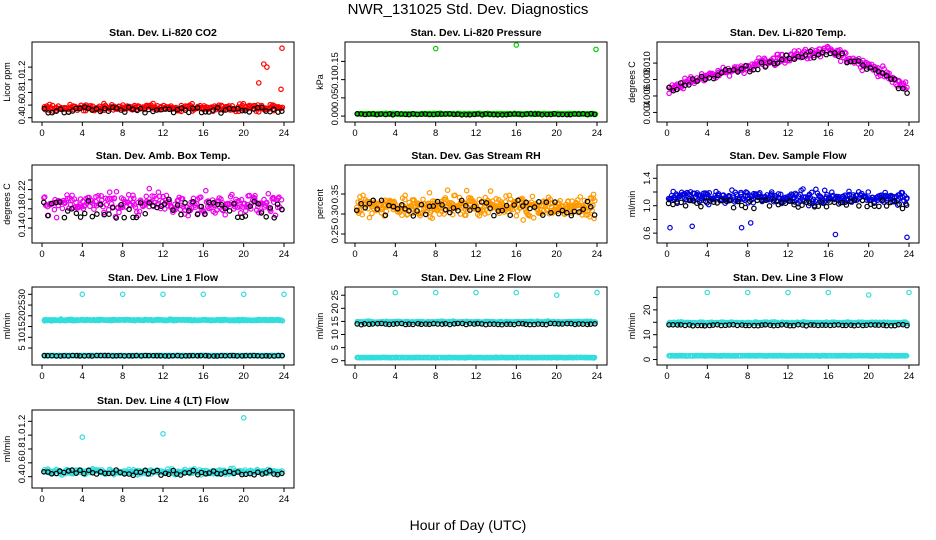 The image size is (936, 540). What do you see at coordinates (22, 421) in the screenshot?
I see `y-tick-label: 1.2` at bounding box center [22, 421].